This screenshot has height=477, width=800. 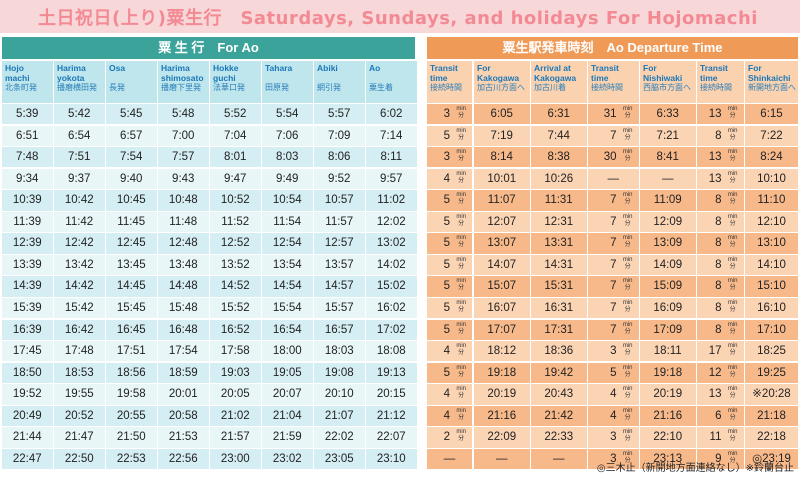 I want to click on time-cell: 17:09, so click(x=668, y=329).